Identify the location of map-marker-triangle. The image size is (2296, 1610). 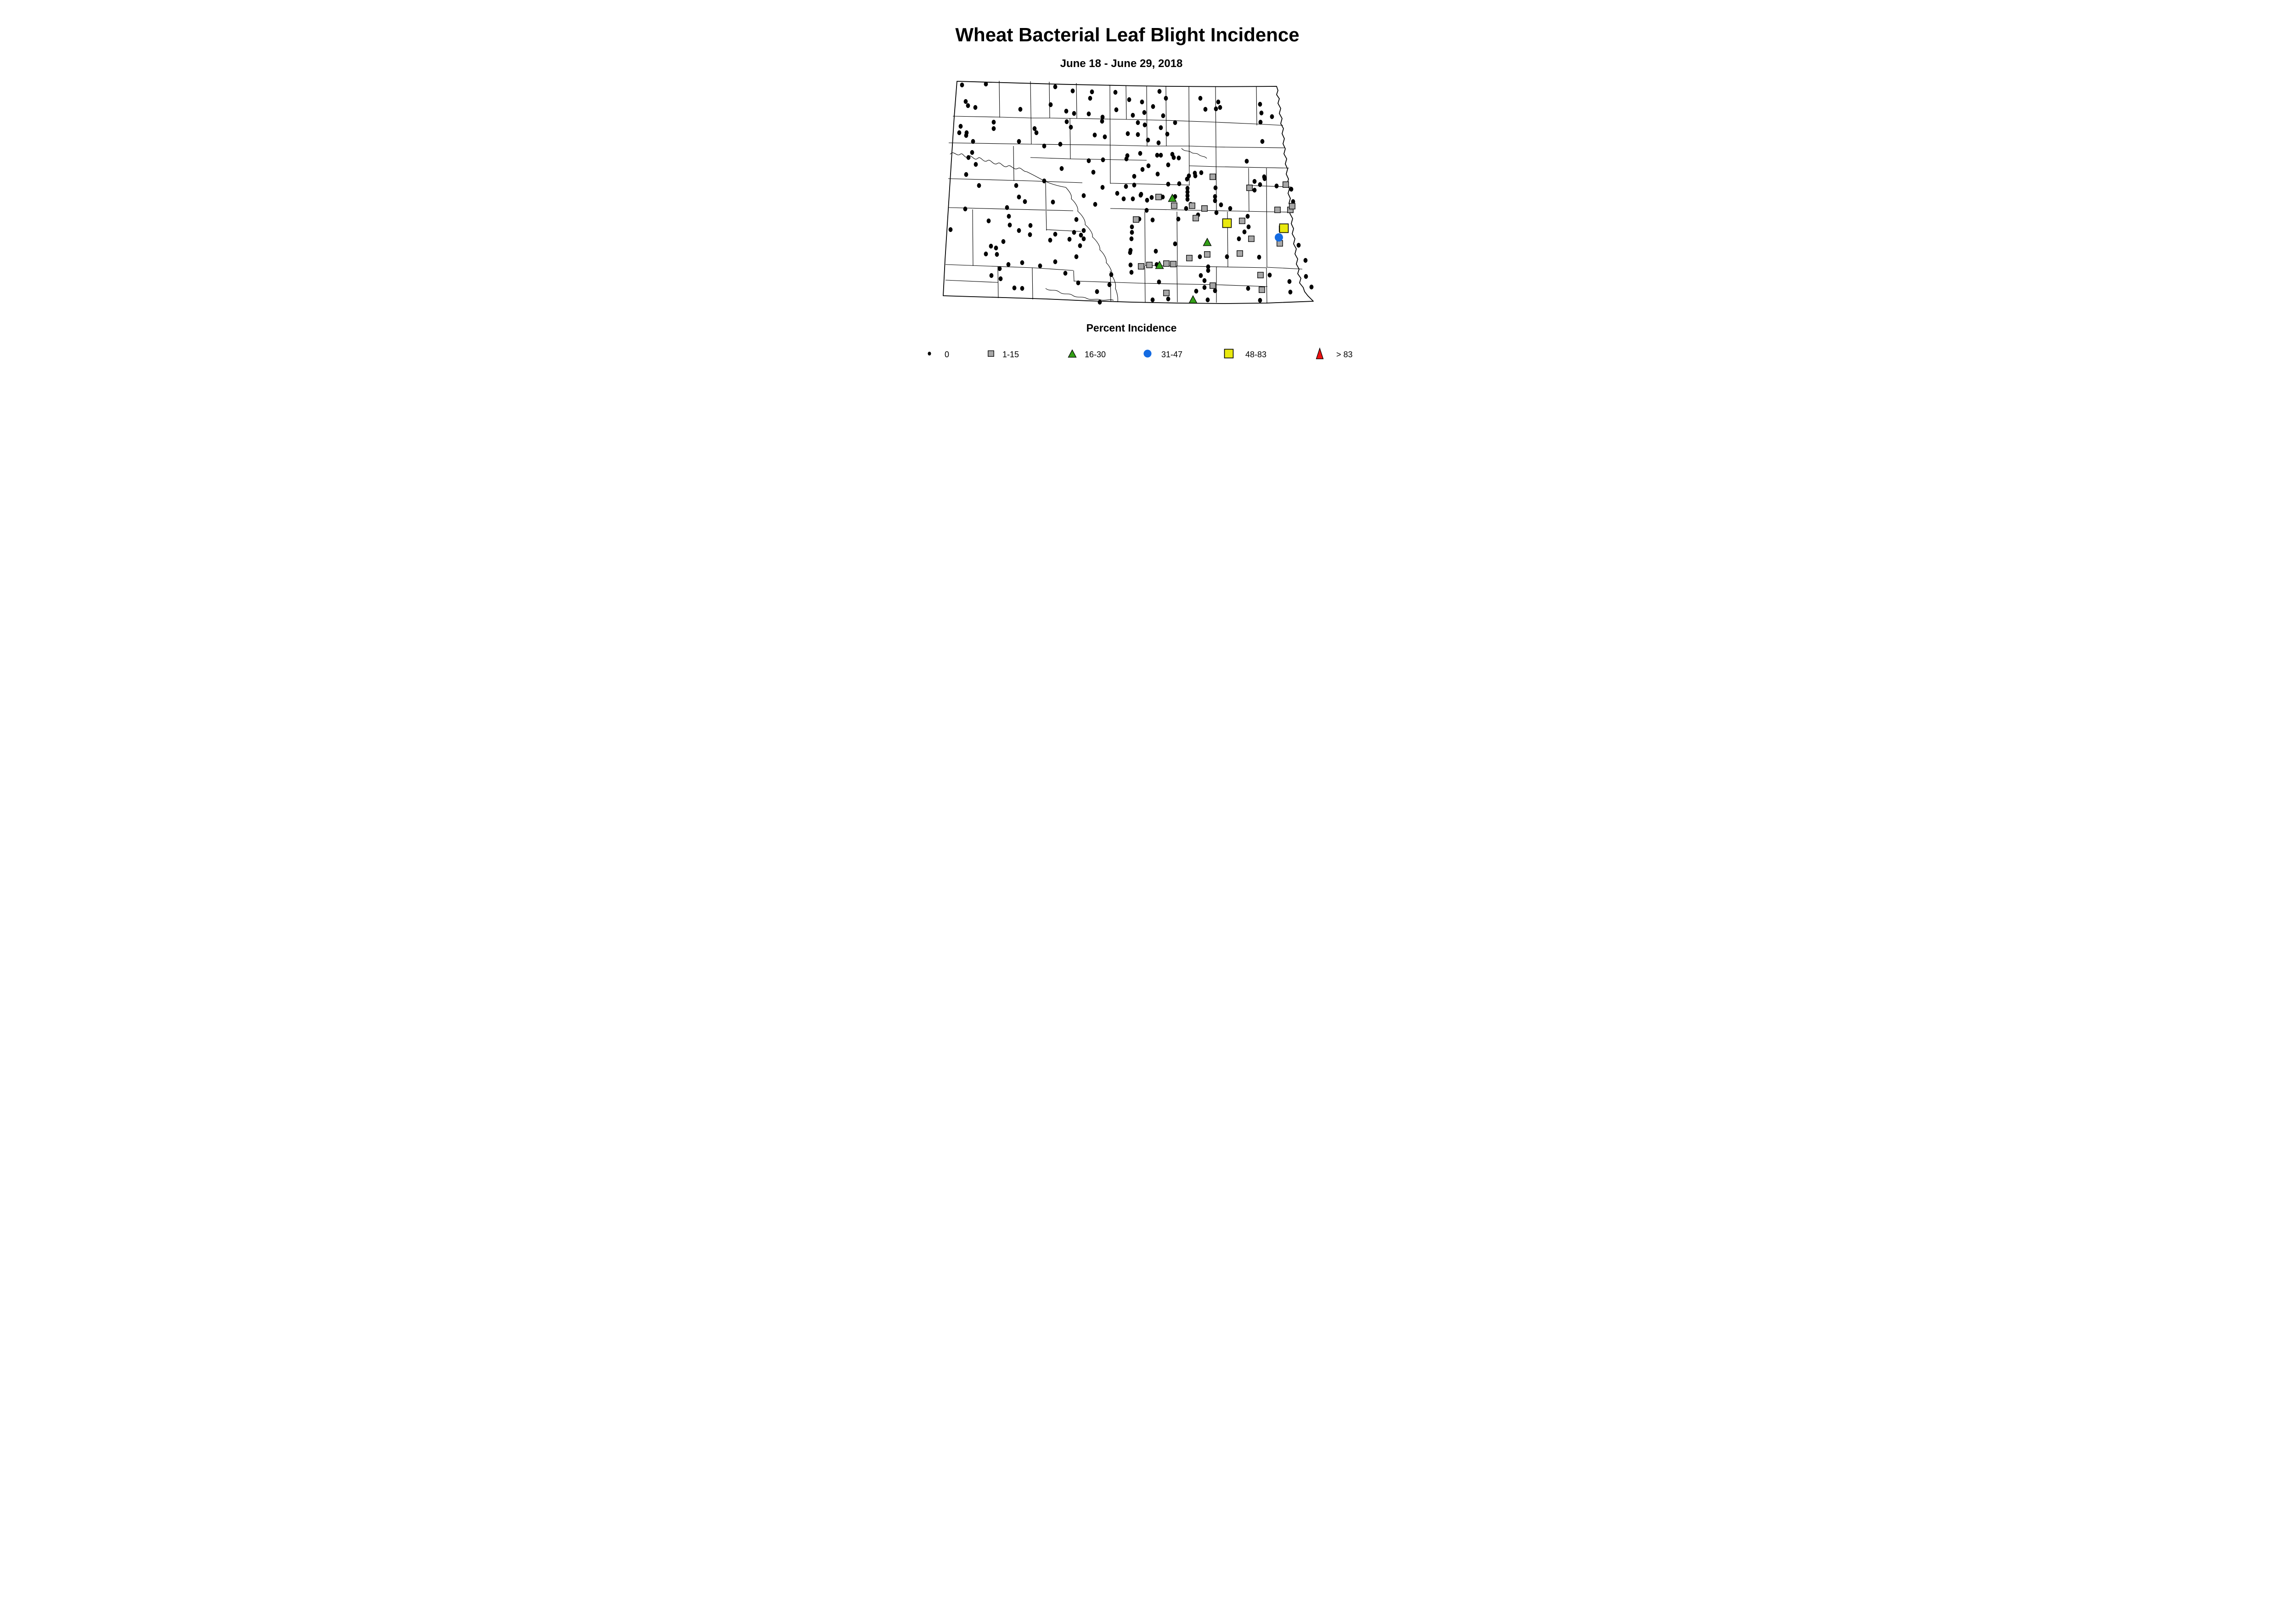
(1207, 242).